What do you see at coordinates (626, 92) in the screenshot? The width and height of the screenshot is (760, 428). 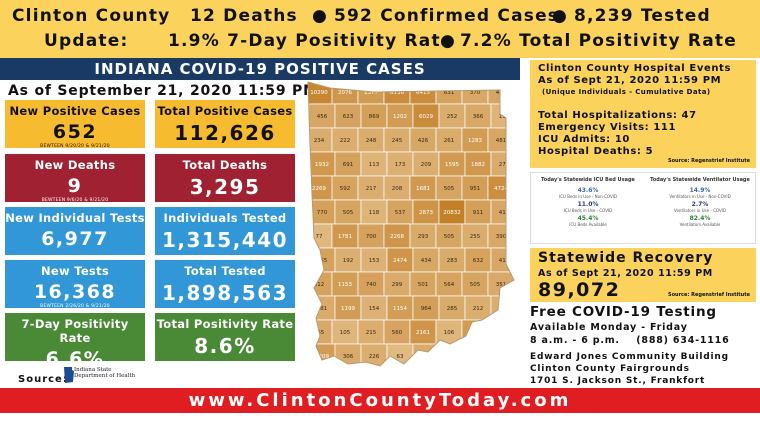 I see `hospital-subtitle: (Unique Individuals - Cumulative Data)` at bounding box center [626, 92].